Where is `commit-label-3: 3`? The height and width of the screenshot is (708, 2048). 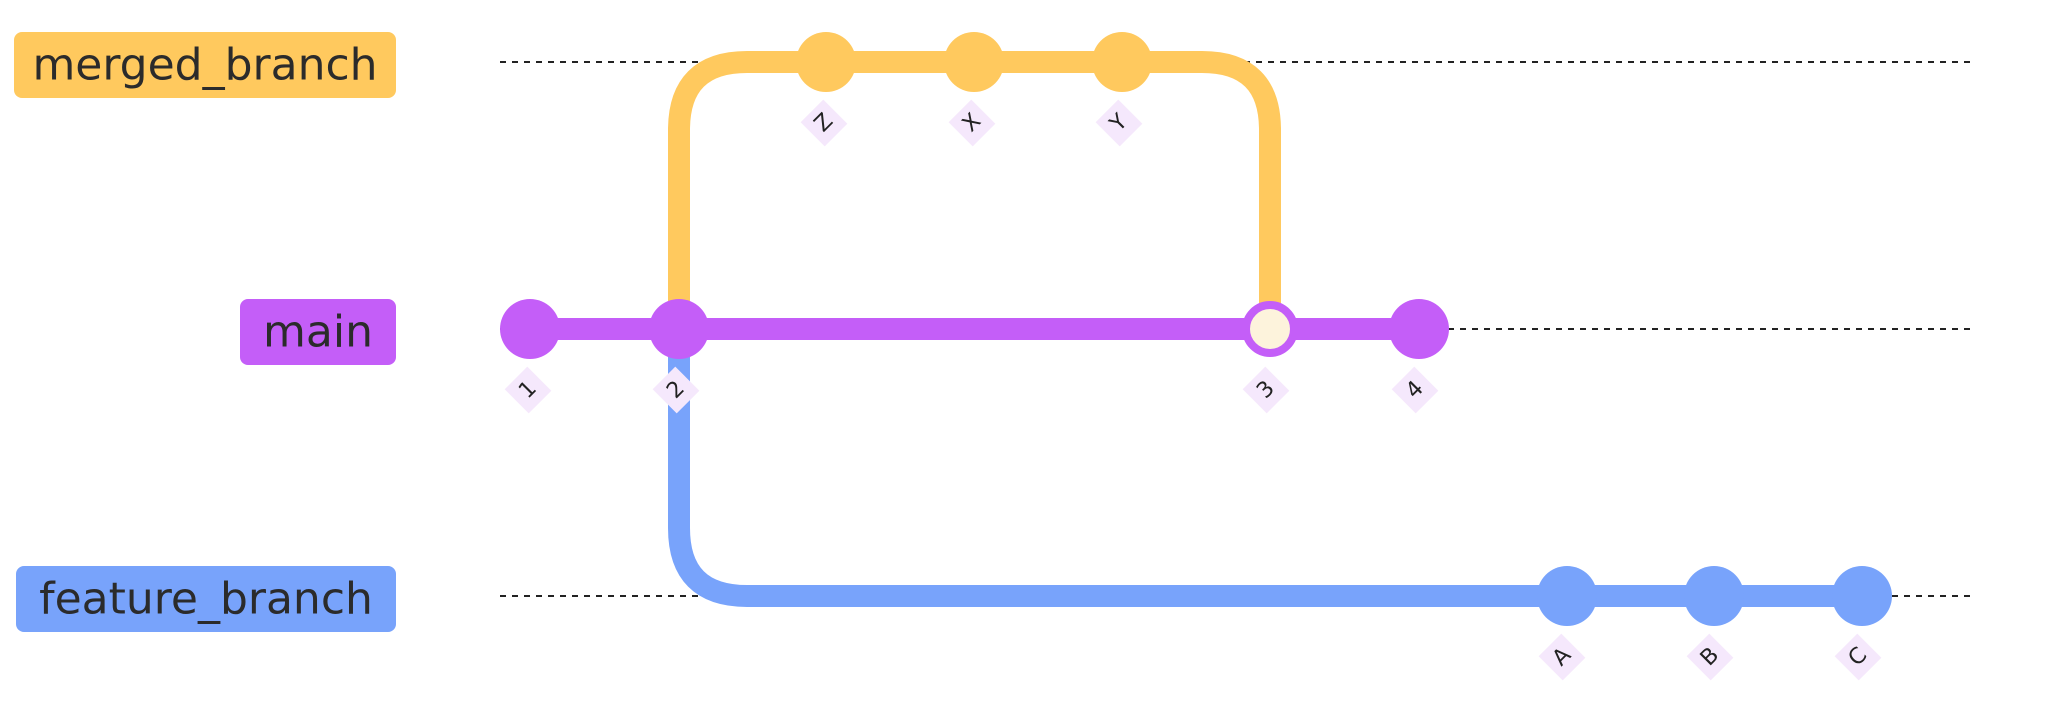 commit-label-3: 3 is located at coordinates (1266, 390).